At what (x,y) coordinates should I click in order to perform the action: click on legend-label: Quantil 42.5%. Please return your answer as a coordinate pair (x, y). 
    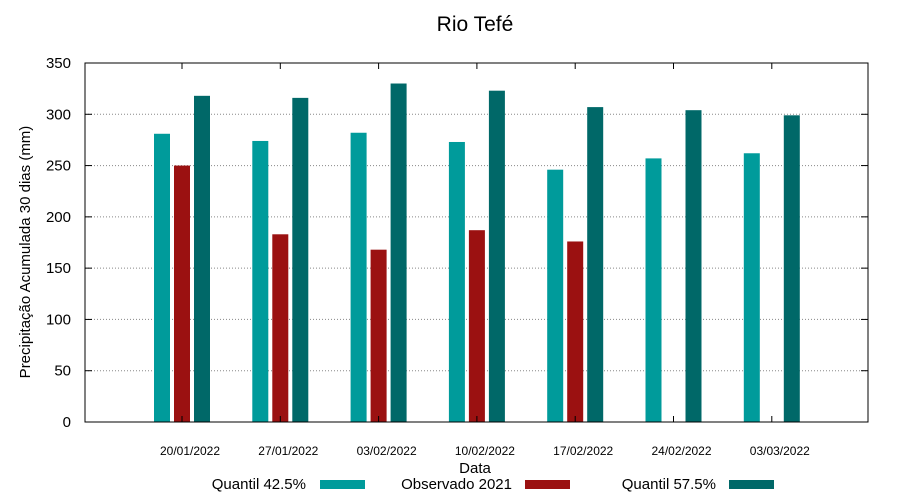
    Looking at the image, I should click on (259, 484).